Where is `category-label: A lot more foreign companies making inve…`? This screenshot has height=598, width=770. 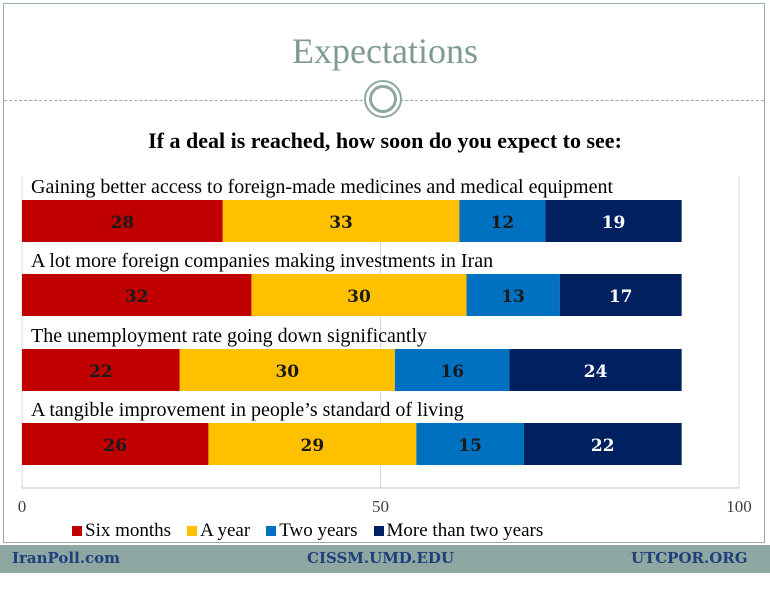
category-label: A lot more foreign companies making inve… is located at coordinates (262, 261).